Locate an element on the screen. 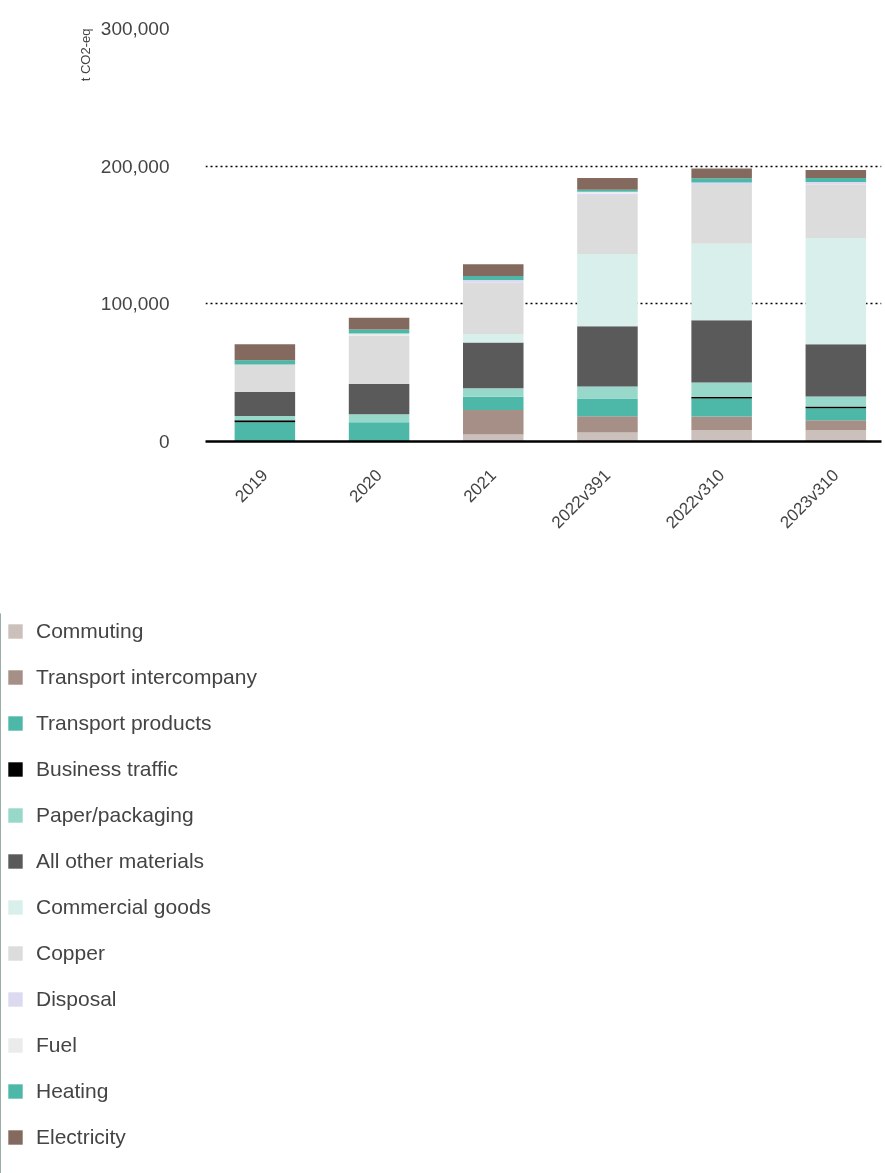  y-tick-label: 300,000 is located at coordinates (135, 28).